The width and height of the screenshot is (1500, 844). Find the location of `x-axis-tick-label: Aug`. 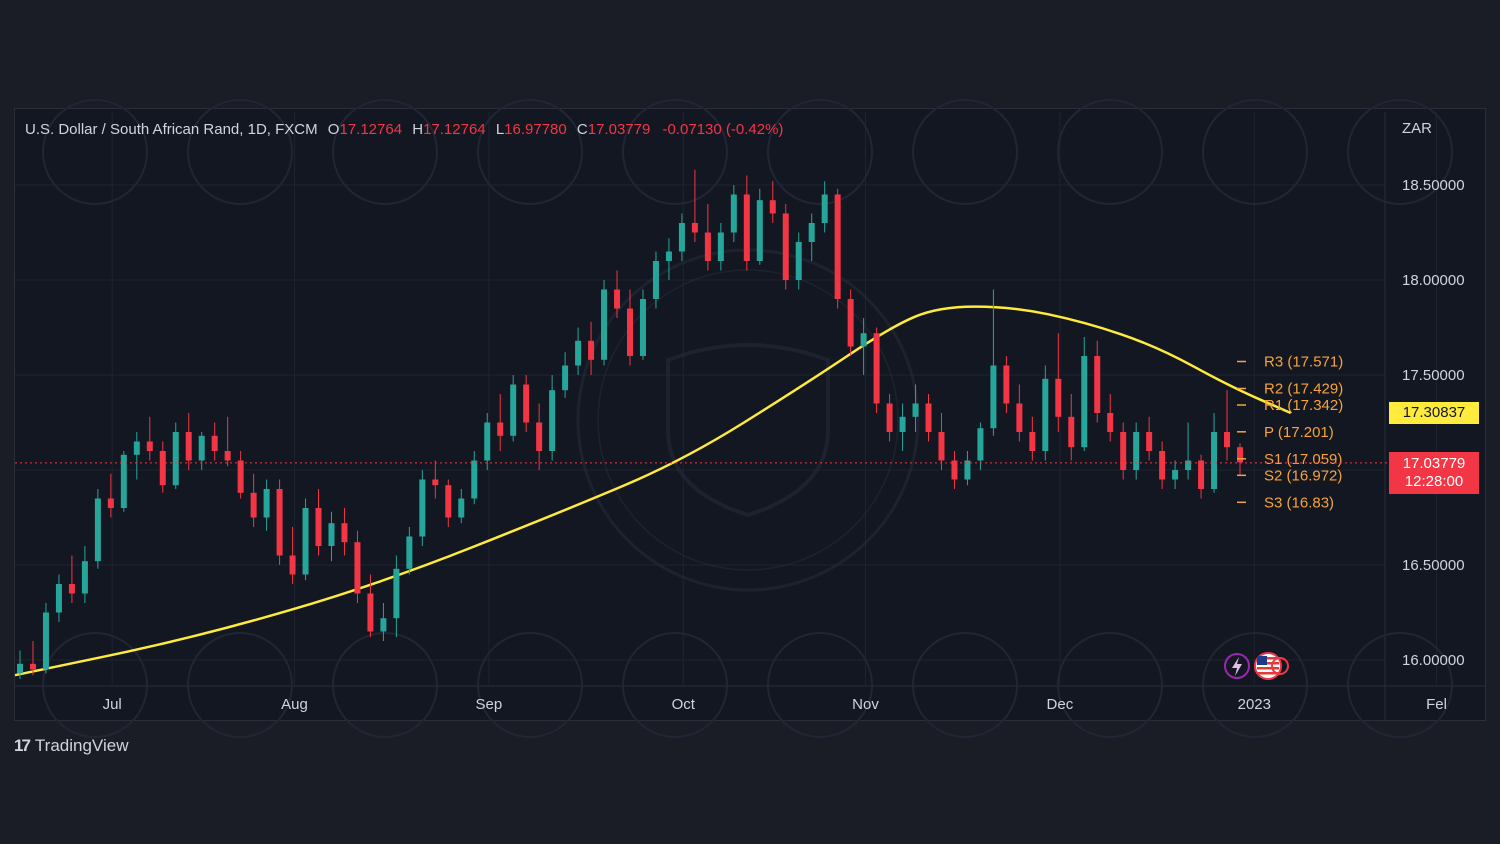

x-axis-tick-label: Aug is located at coordinates (294, 704).